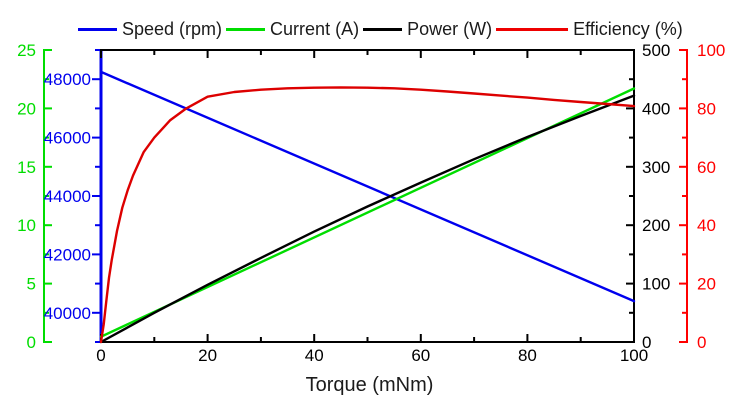 The image size is (738, 405). Describe the element at coordinates (370, 385) in the screenshot. I see `x-axis-title: Torque (mNm)` at that location.